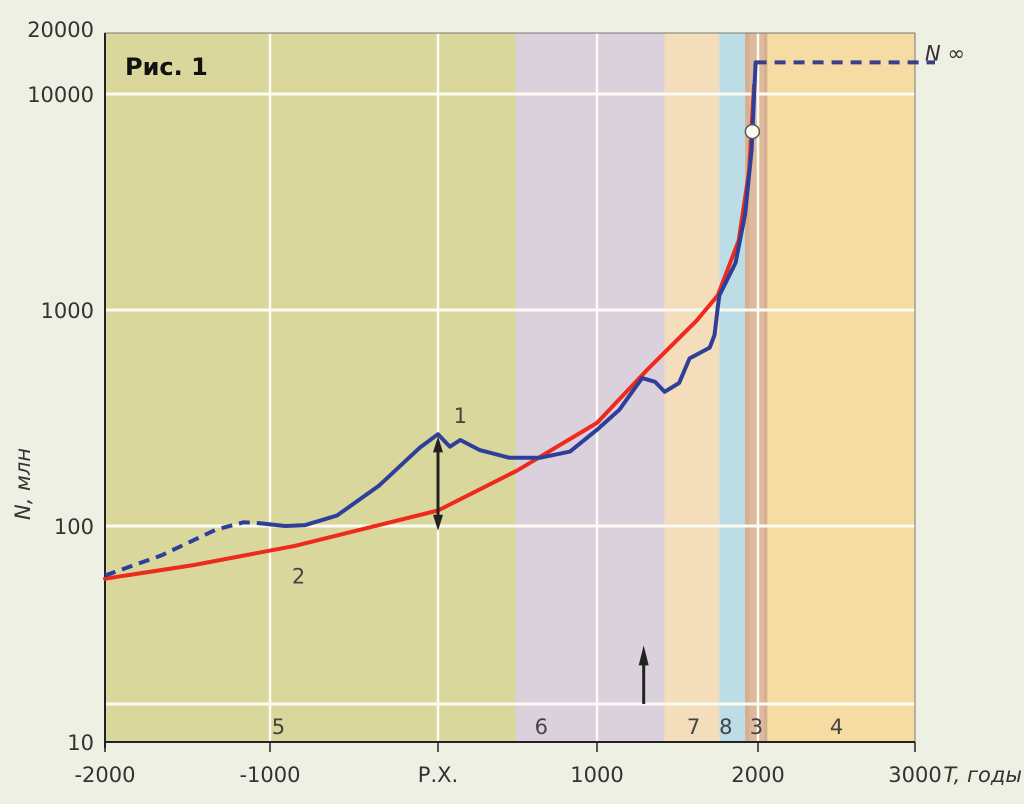 This screenshot has height=804, width=1024. Describe the element at coordinates (182, 549) in the screenshot. I see `series-1-dashed-line` at that location.